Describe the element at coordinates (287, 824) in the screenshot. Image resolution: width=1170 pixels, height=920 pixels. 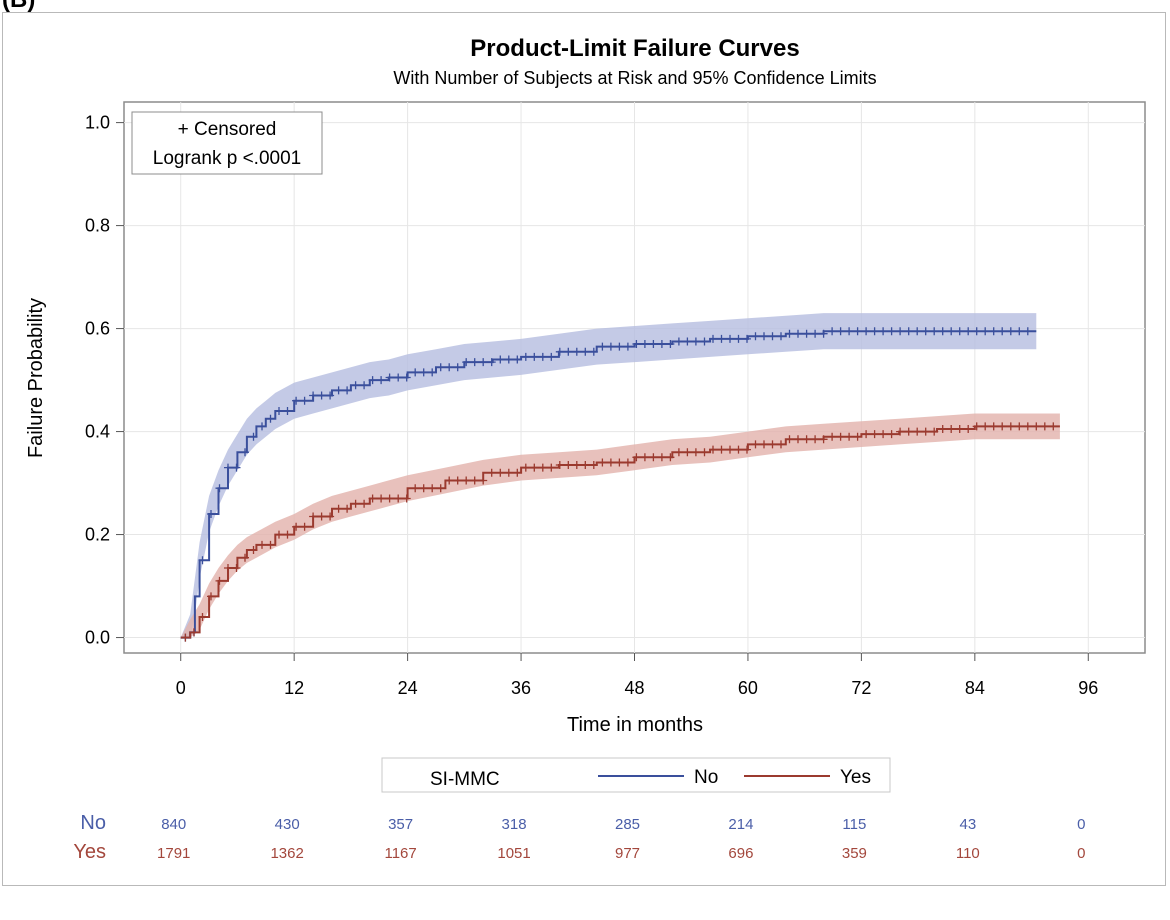
I see `risk-count: 430` at that location.